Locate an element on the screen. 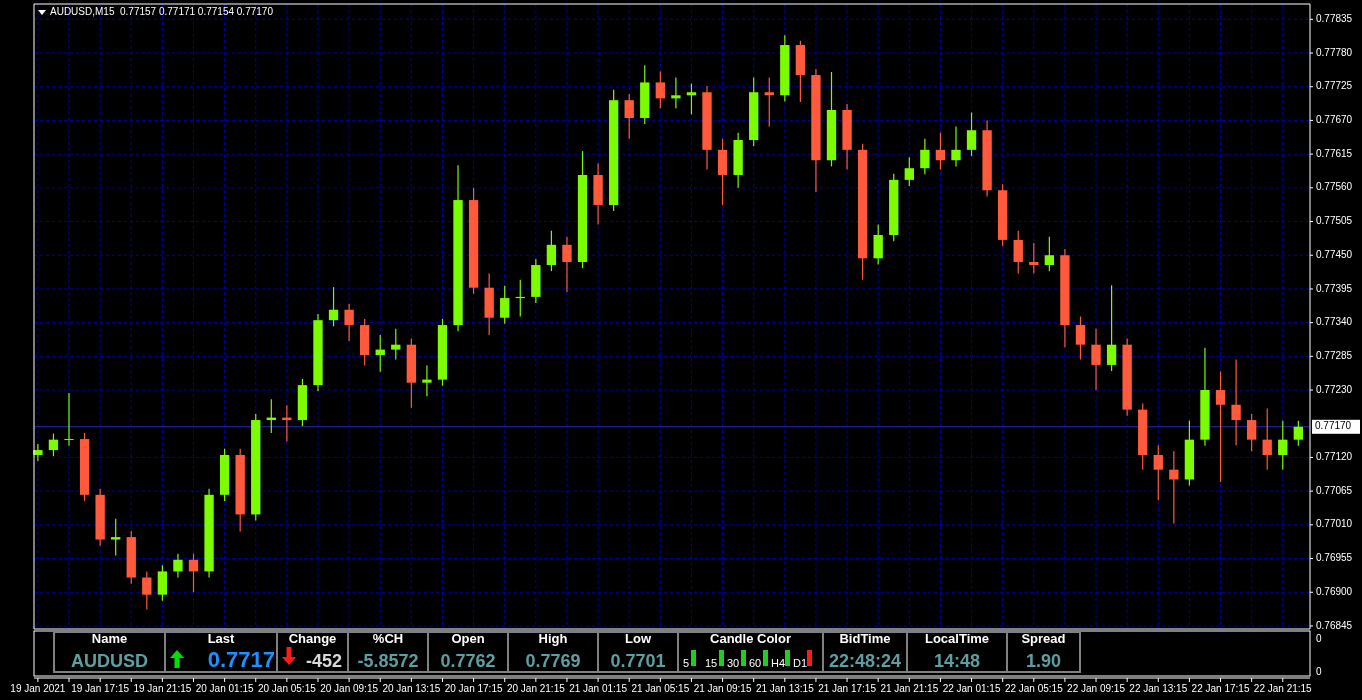 The image size is (1362, 700). text: 0.7762 is located at coordinates (468, 661).